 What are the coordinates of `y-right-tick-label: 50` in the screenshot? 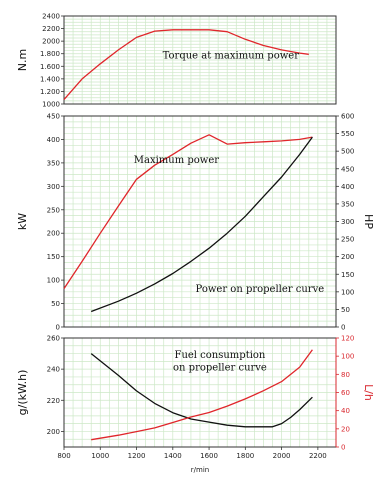 It's located at (345, 310).